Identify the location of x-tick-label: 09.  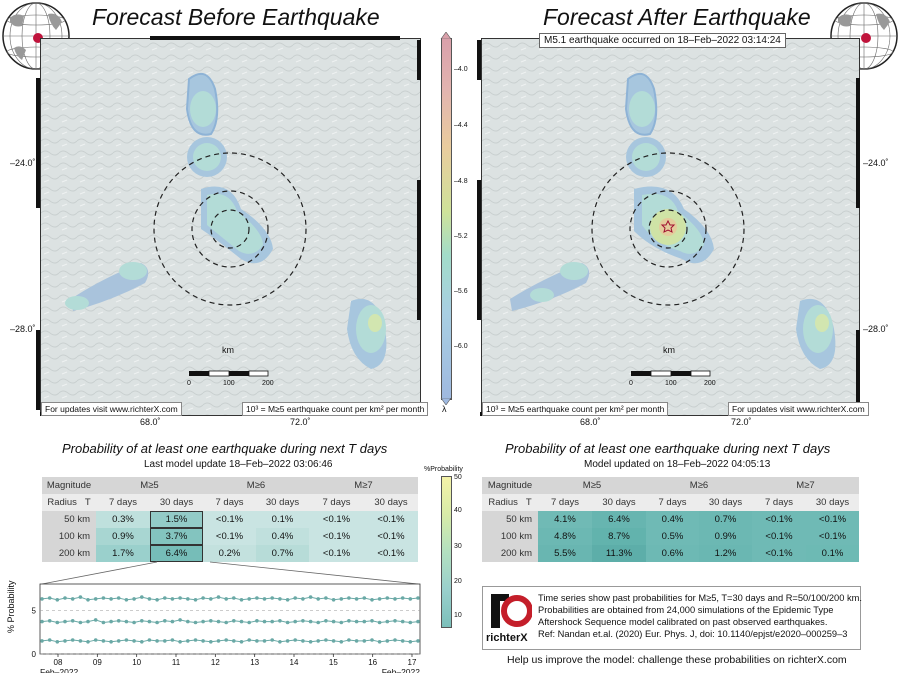
(97, 662).